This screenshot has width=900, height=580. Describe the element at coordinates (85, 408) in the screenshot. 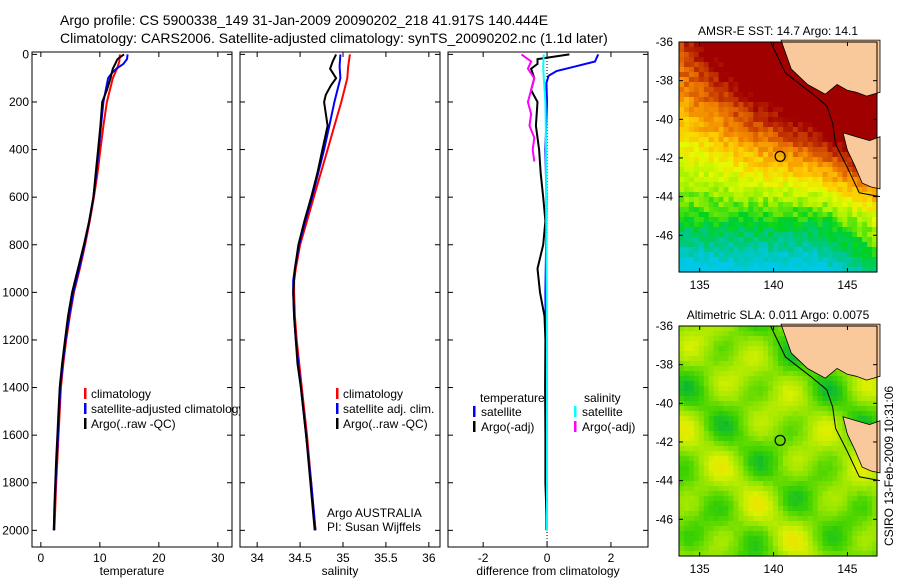

I see `legend-swatch` at that location.